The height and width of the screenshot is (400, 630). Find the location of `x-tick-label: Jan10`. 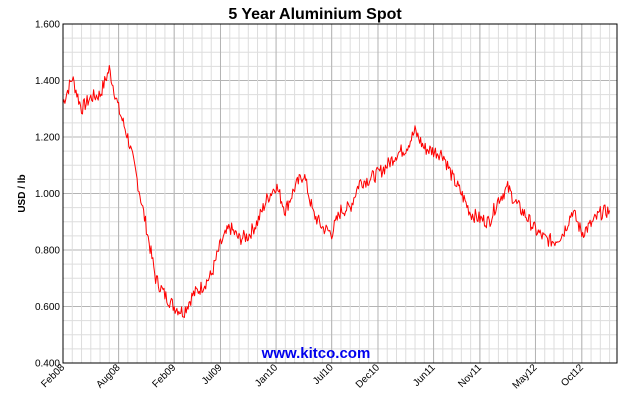

x-tick-label: Jan10 is located at coordinates (266, 375).